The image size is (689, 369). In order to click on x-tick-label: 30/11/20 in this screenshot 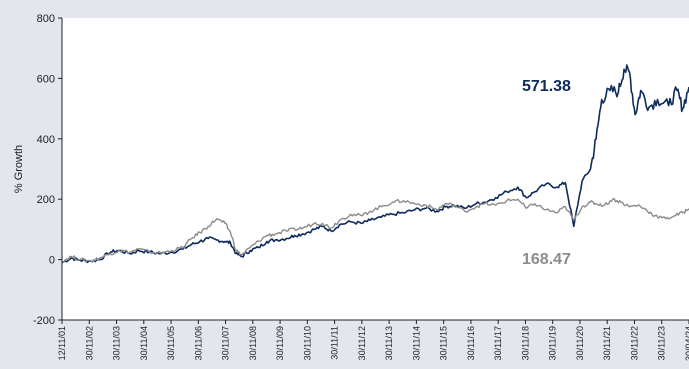, I will do `click(580, 343)`.